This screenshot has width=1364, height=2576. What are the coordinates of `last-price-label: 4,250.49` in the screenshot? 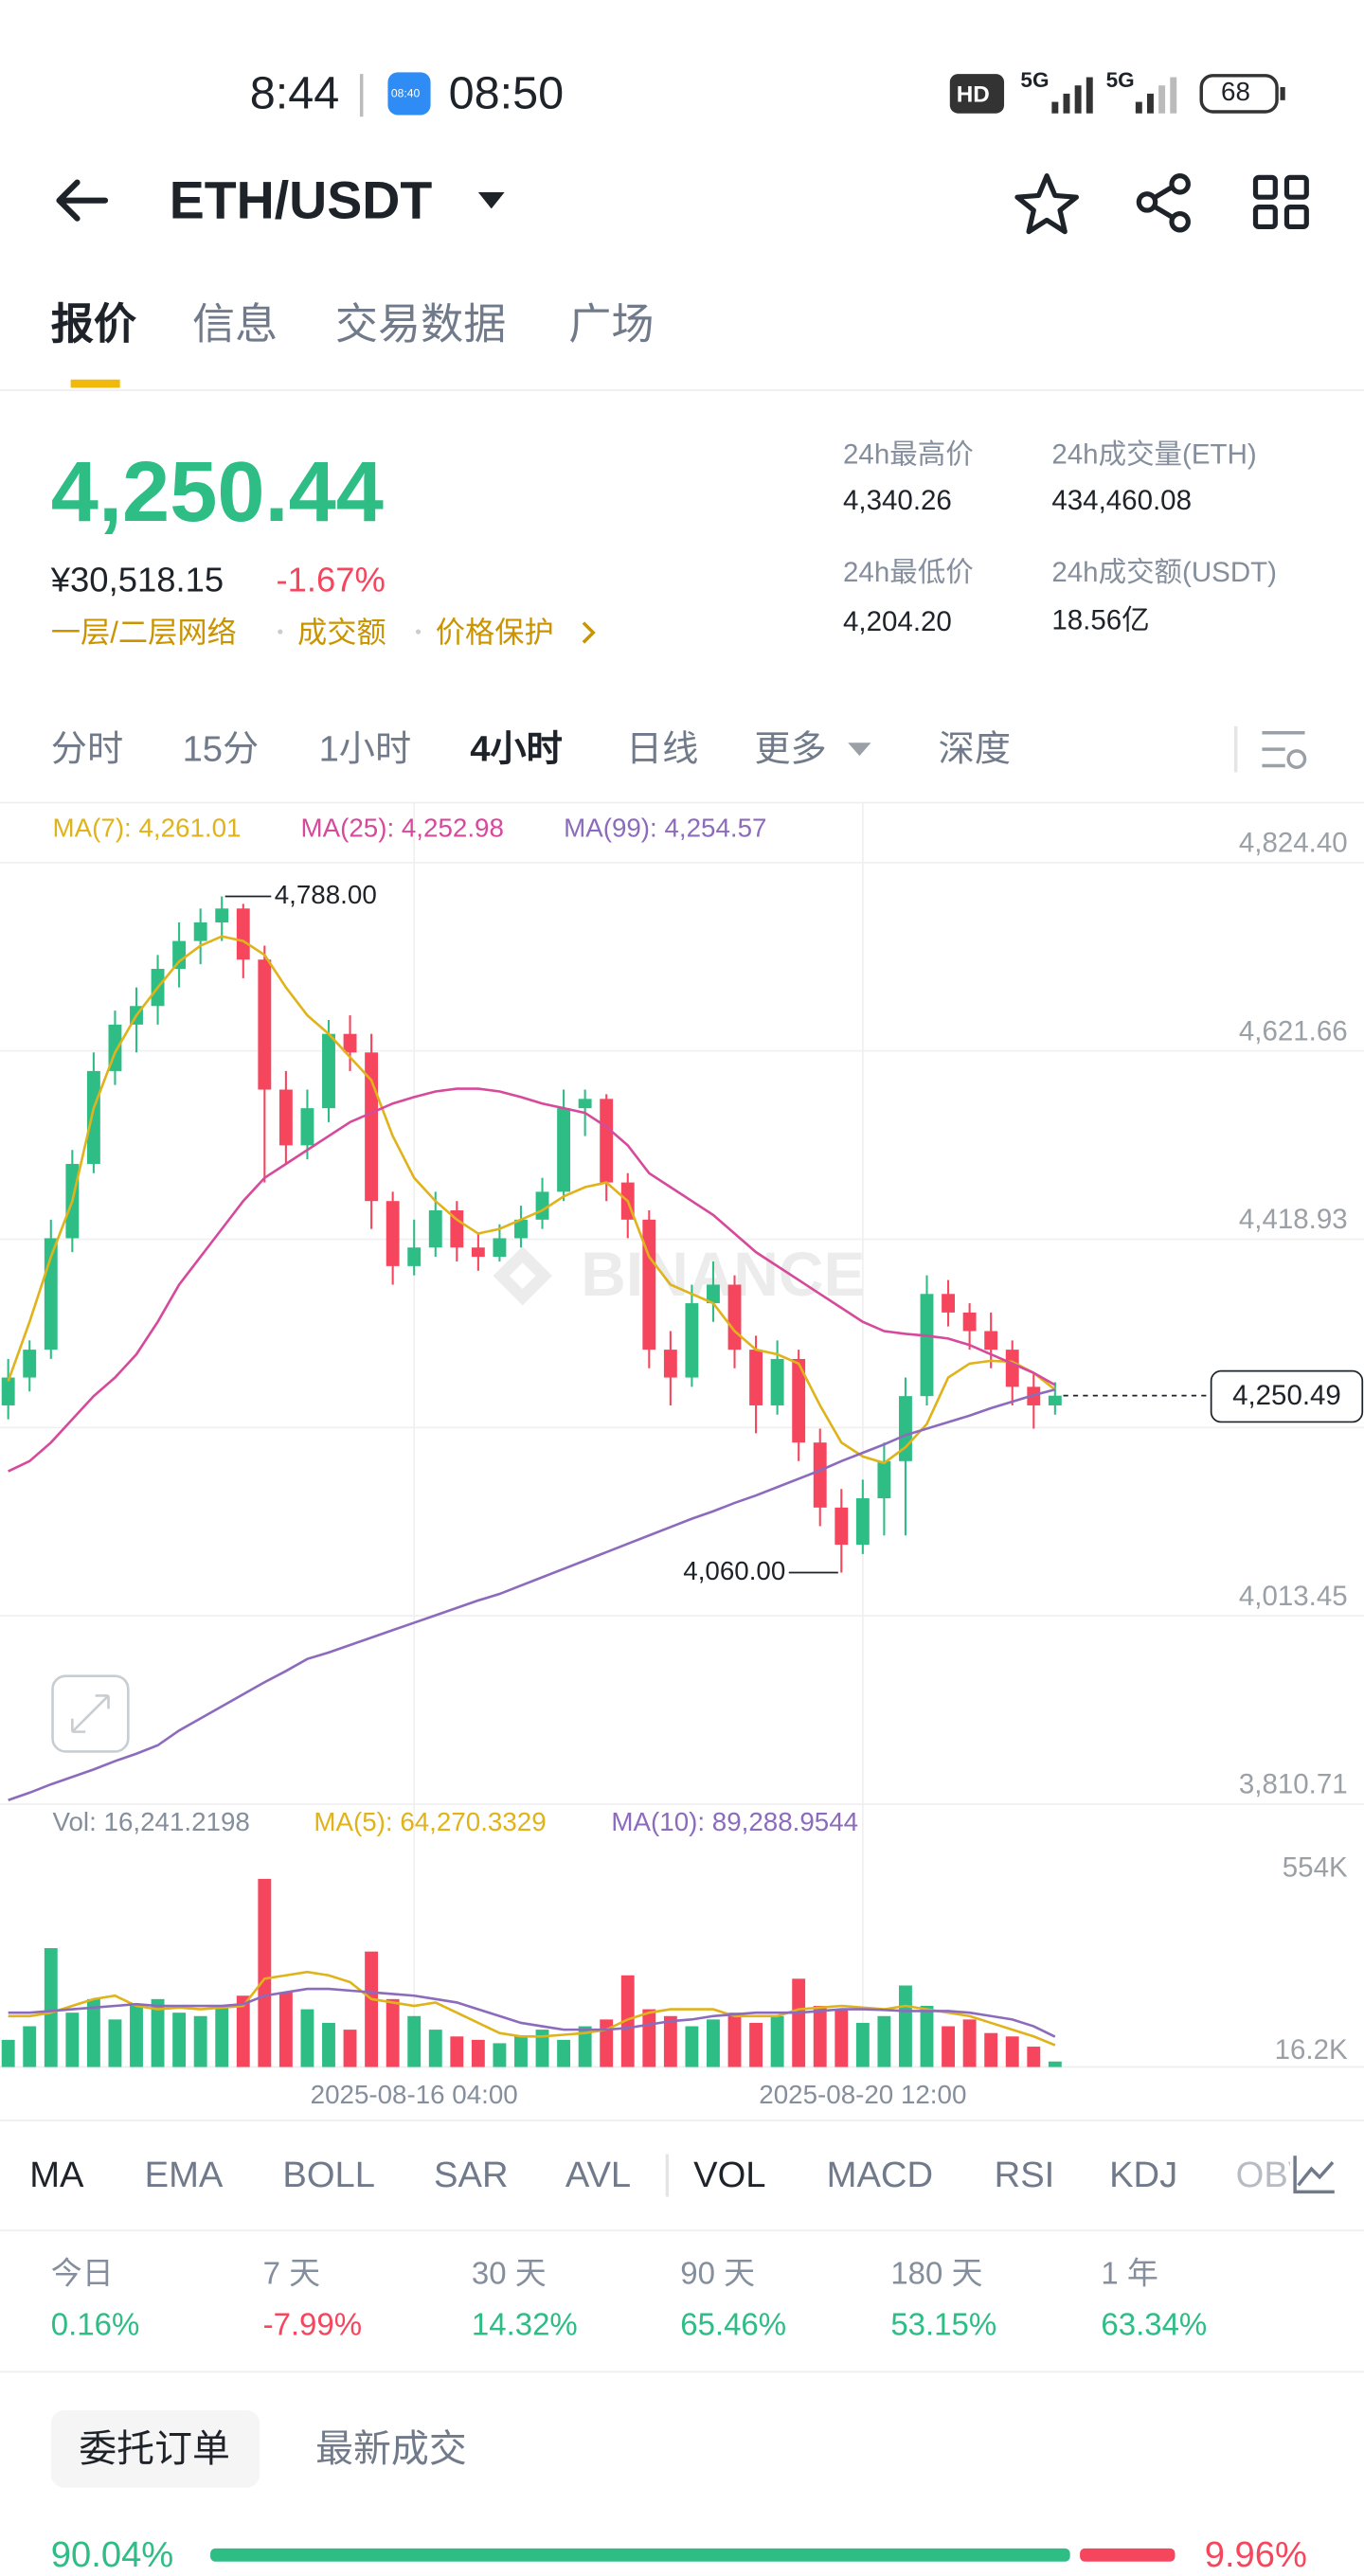 It's located at (1286, 1395).